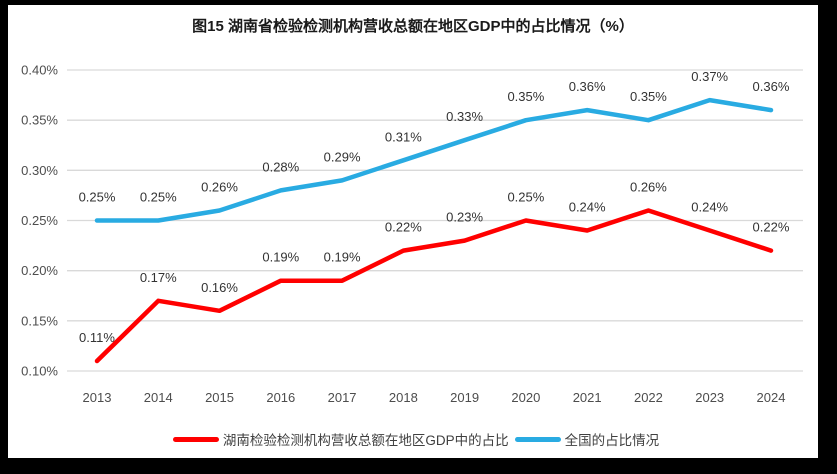 This screenshot has width=837, height=474. I want to click on y-tick-label: 0.30%, so click(39, 170).